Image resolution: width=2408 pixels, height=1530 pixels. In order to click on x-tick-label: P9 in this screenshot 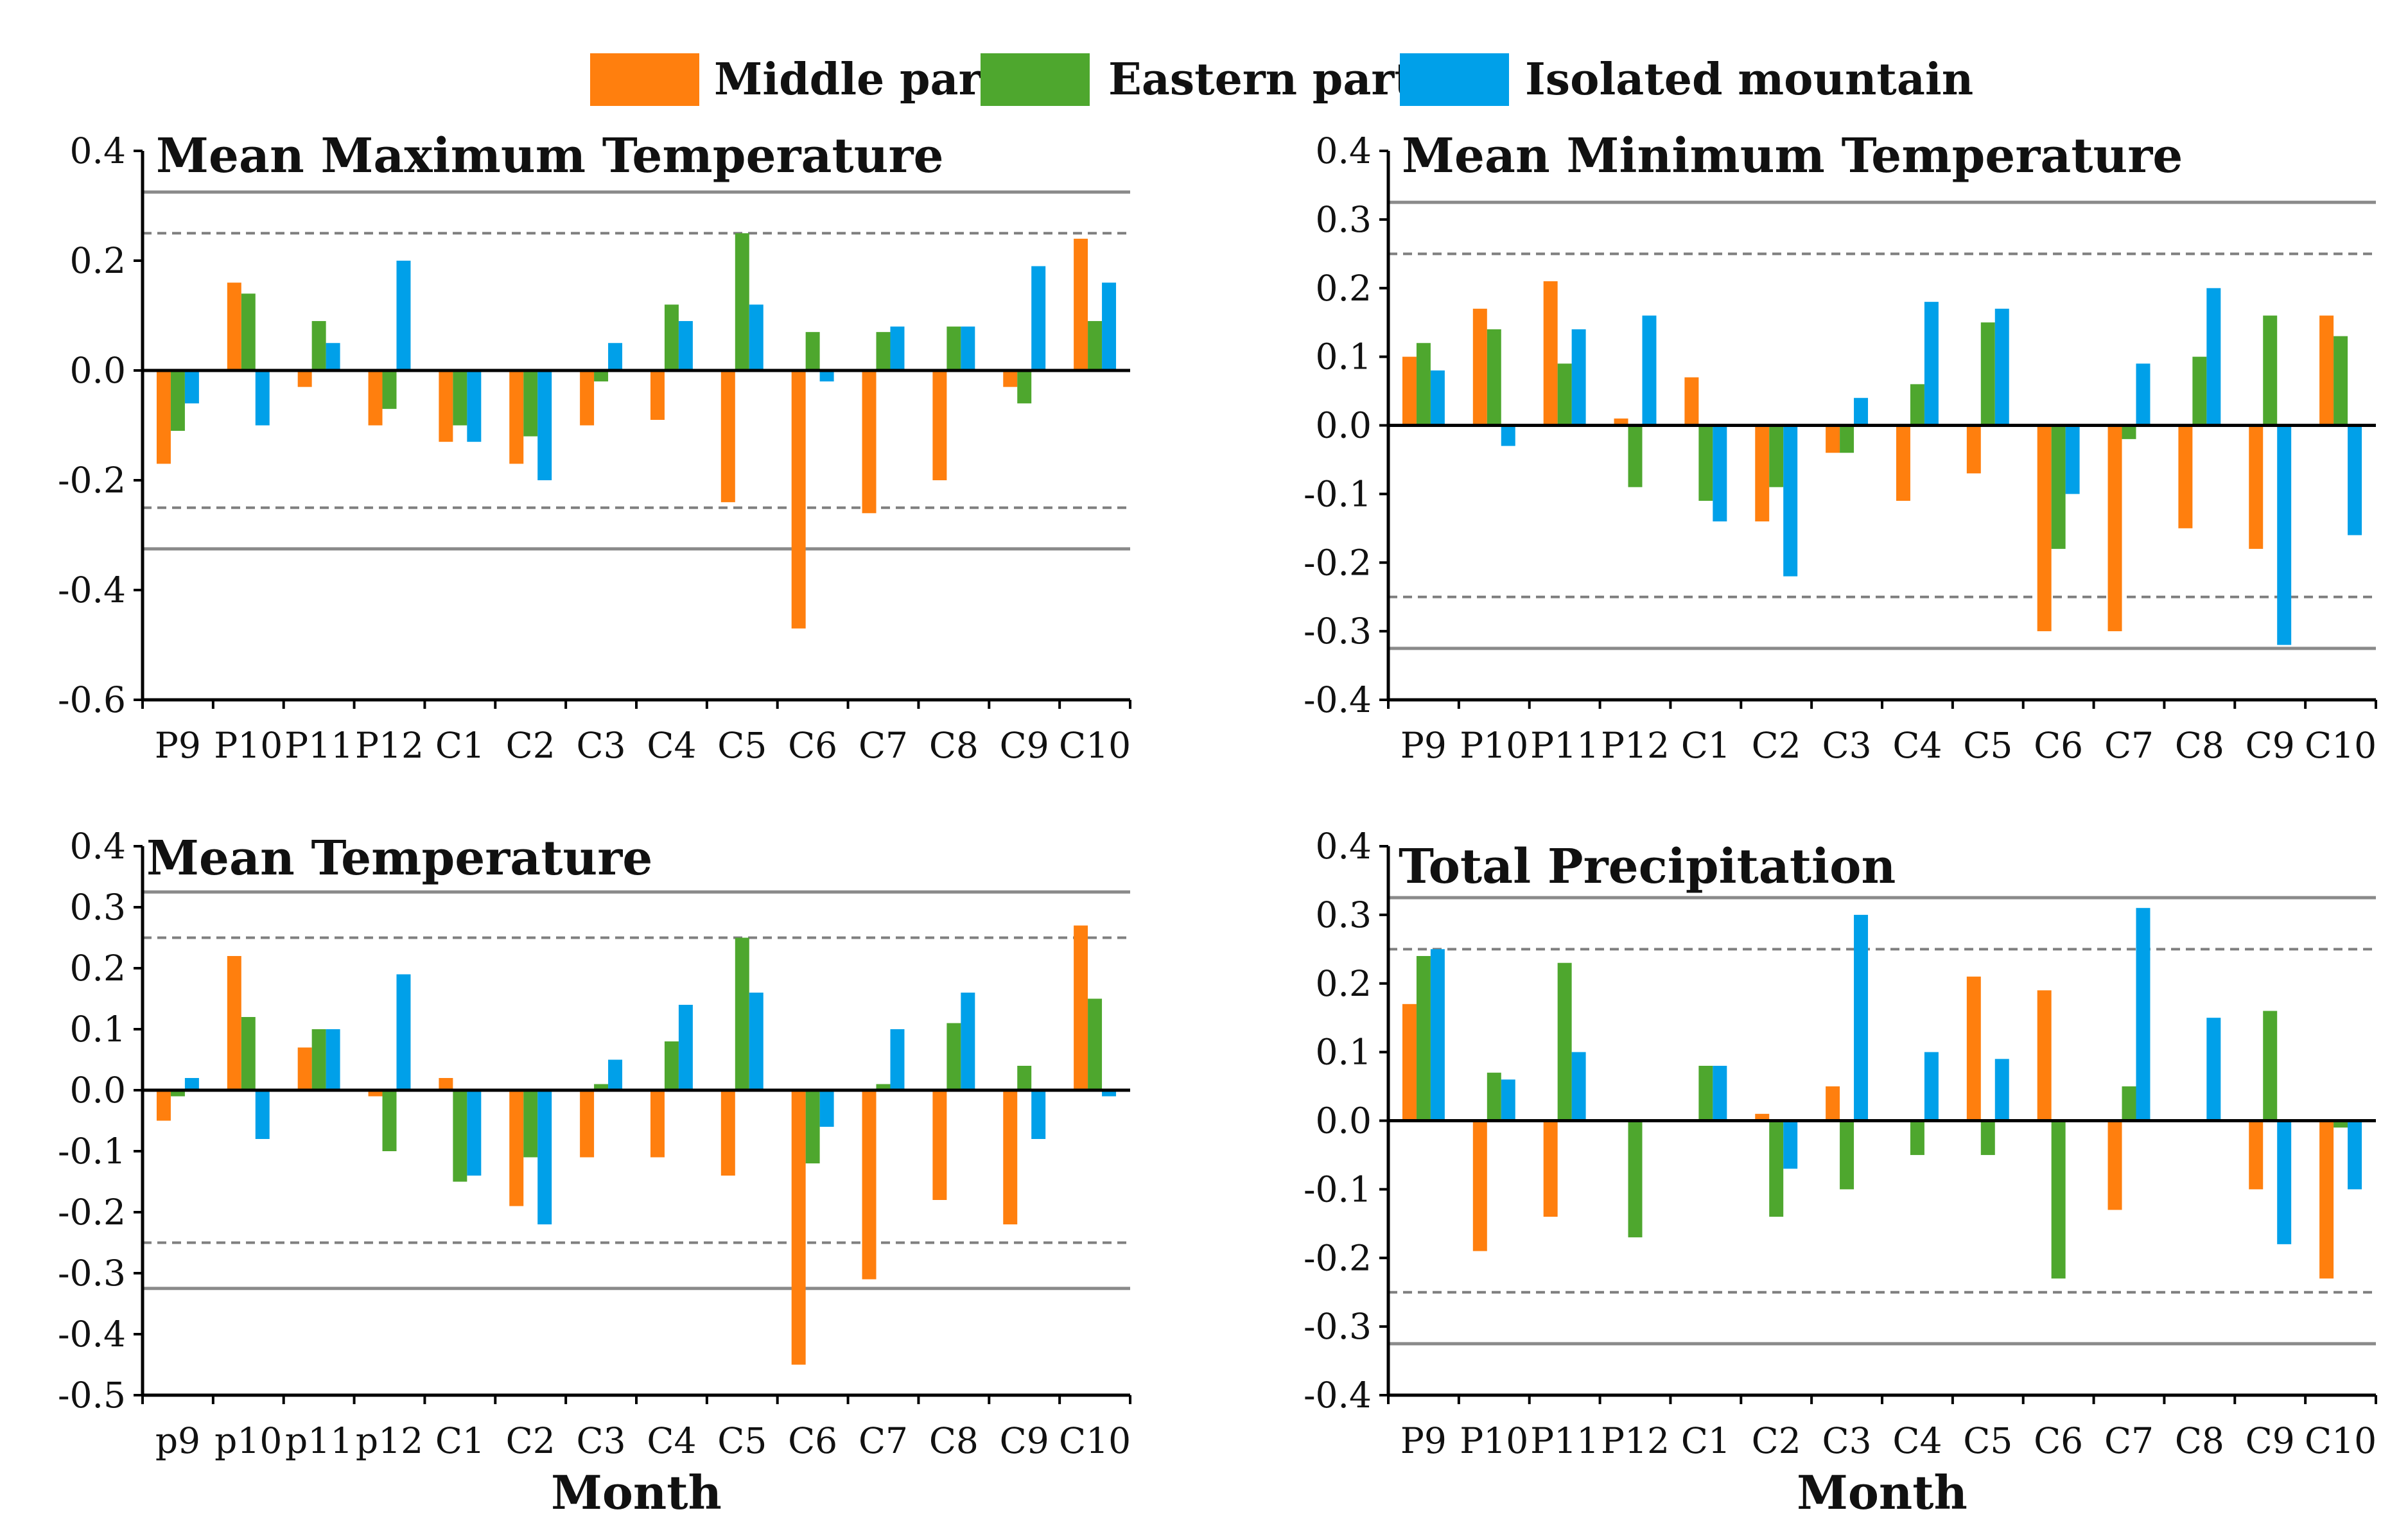, I will do `click(1424, 746)`.